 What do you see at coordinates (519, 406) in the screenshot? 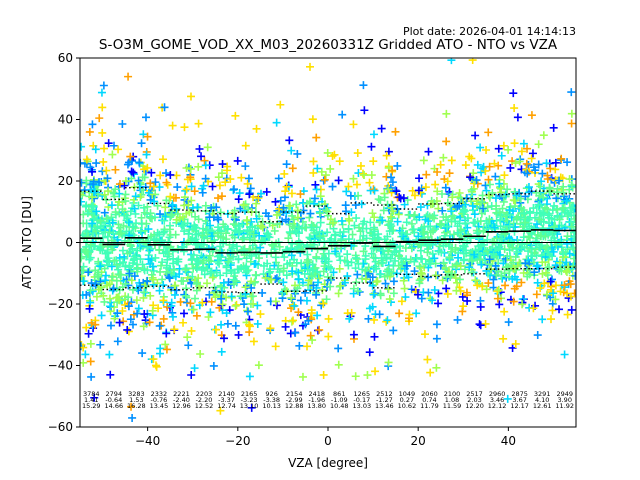
I see `bin-std-label: 12.17` at bounding box center [519, 406].